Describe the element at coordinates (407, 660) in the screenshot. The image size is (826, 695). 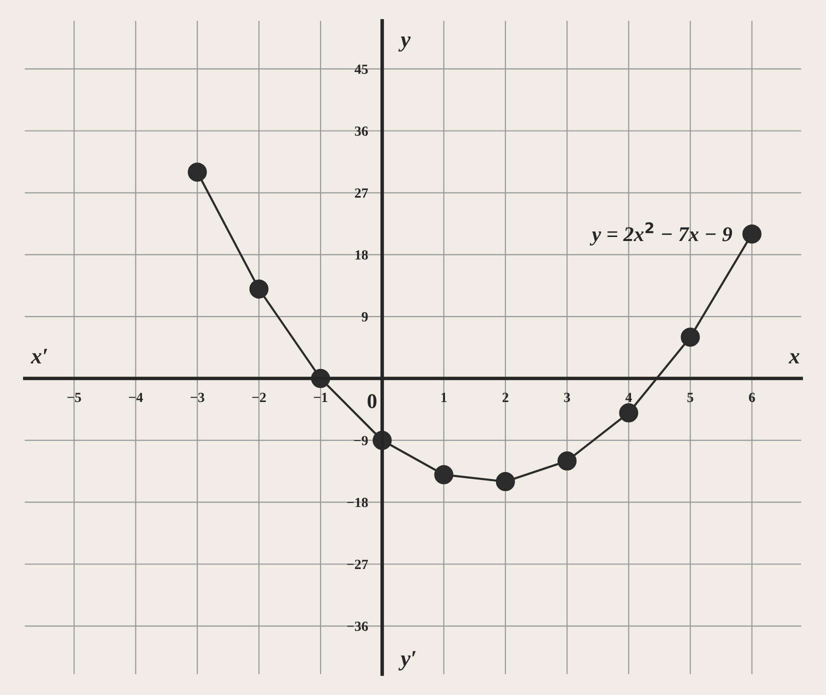
I see `annotation: y′` at that location.